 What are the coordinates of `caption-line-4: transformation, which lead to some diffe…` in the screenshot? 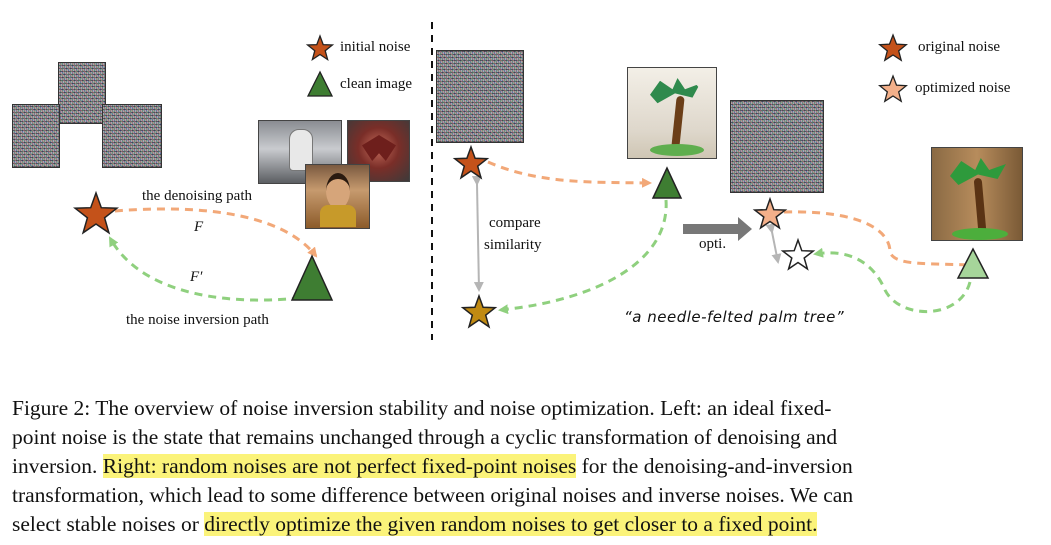 It's located at (433, 495).